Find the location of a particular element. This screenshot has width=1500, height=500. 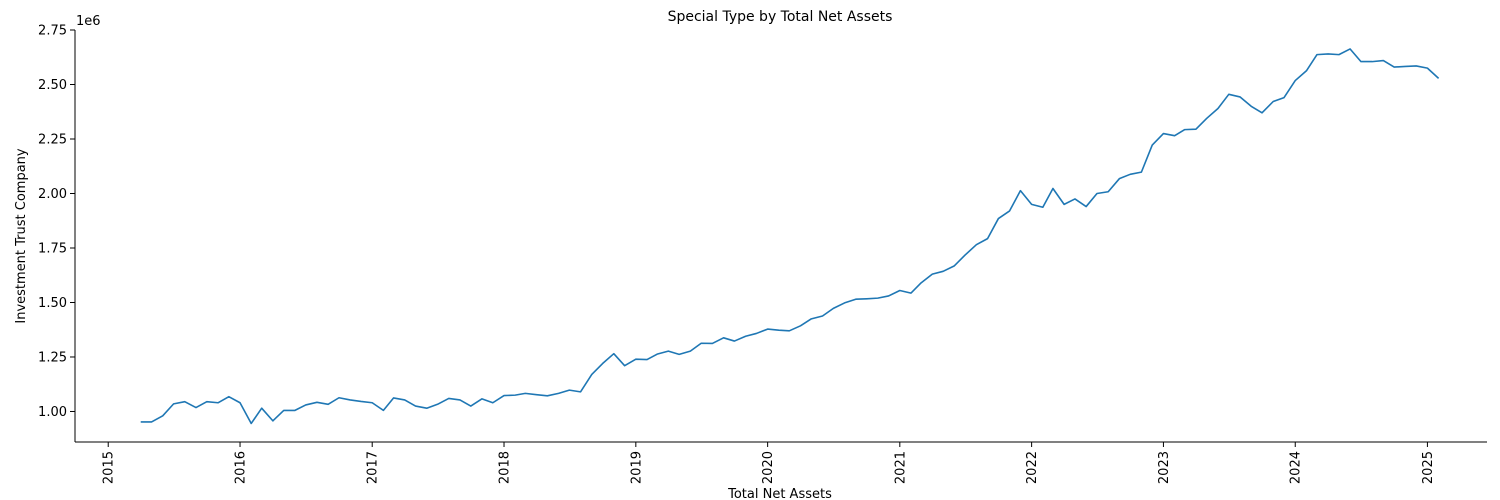

x-tick-label: 2015 is located at coordinates (109, 467).